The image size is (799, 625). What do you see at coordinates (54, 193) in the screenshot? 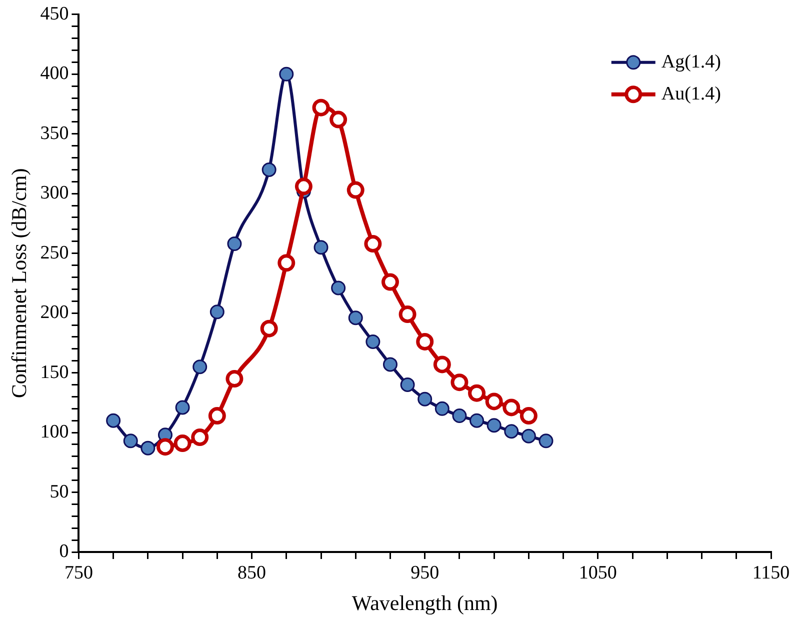
I see `y-tick-label: 300` at bounding box center [54, 193].